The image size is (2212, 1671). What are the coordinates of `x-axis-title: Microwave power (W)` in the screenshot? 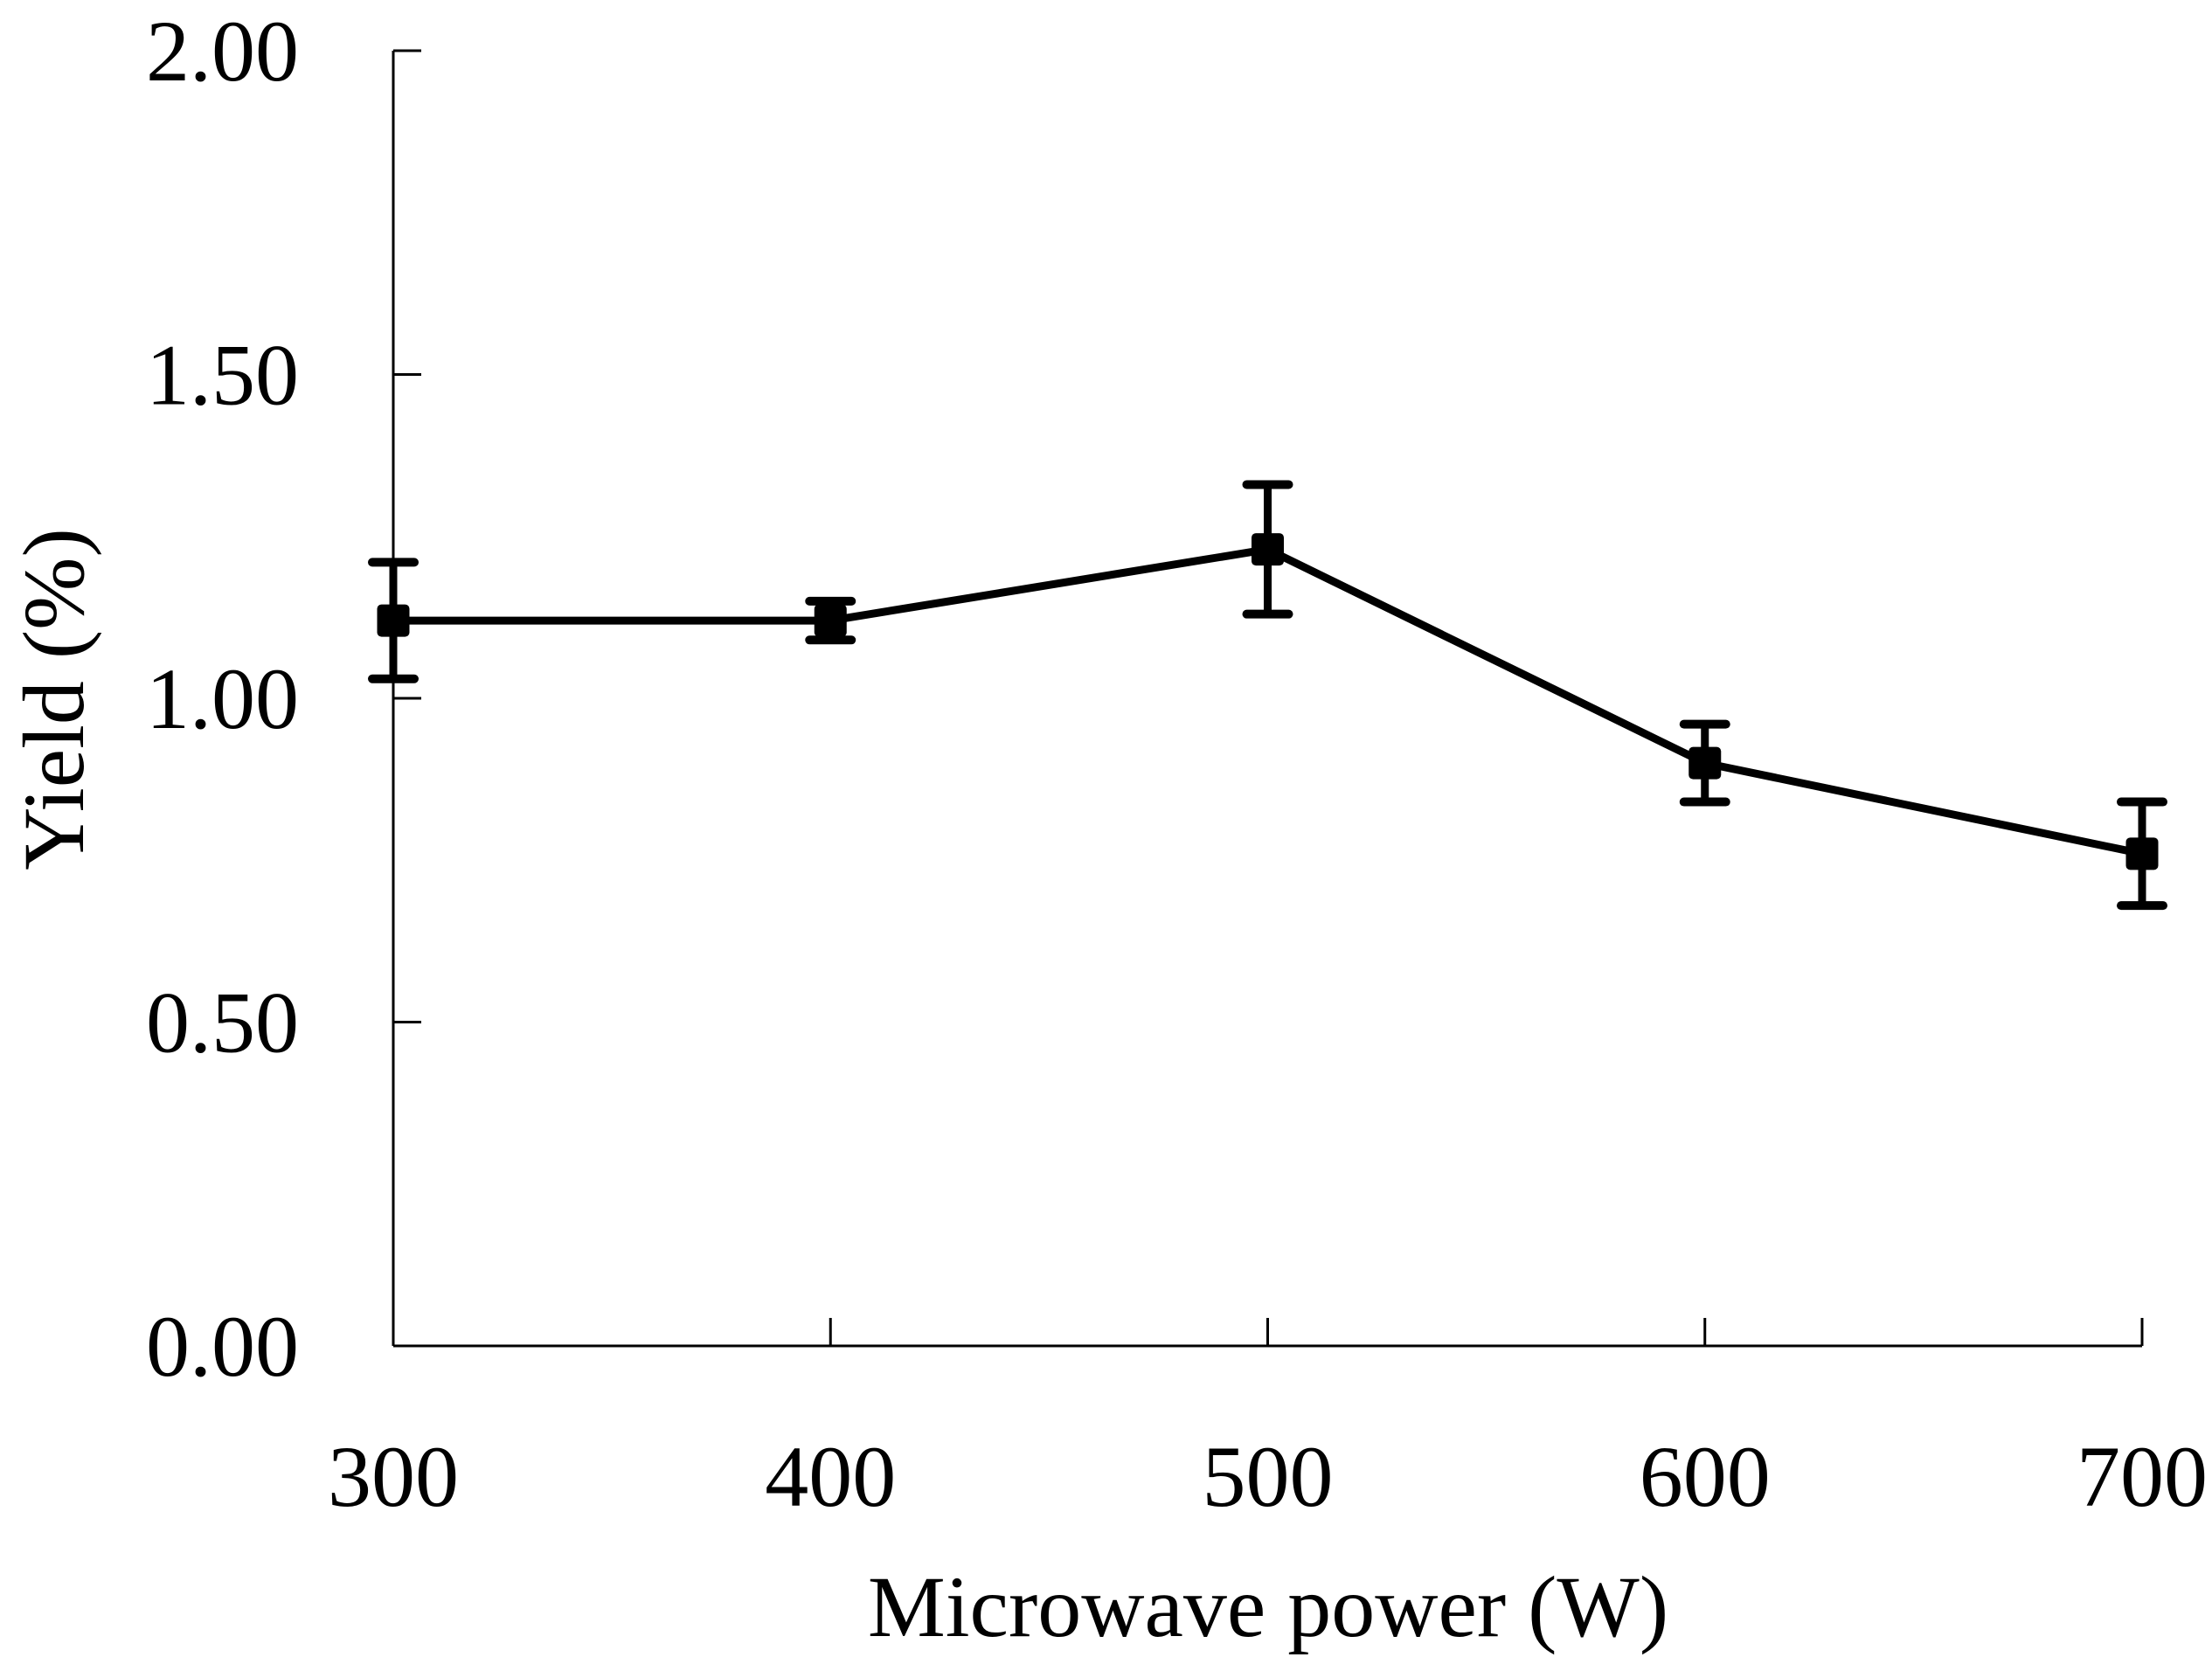 It's located at (1268, 1606).